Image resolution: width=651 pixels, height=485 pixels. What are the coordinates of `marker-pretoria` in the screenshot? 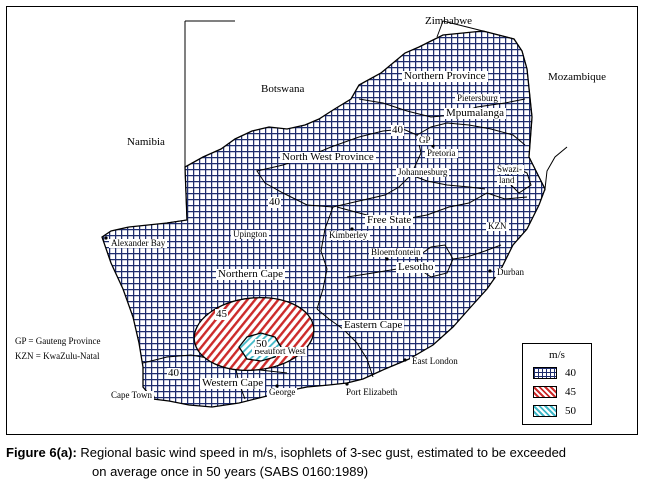 It's located at (433, 146).